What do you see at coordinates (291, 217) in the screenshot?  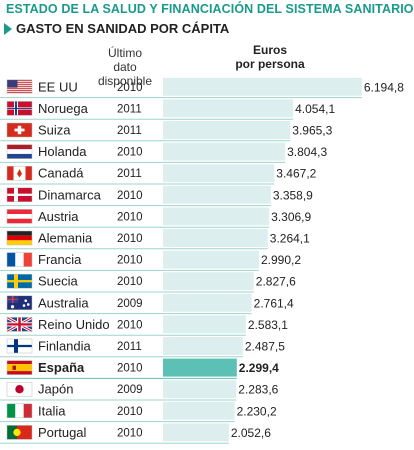 I see `value-label: 3.306,9` at bounding box center [291, 217].